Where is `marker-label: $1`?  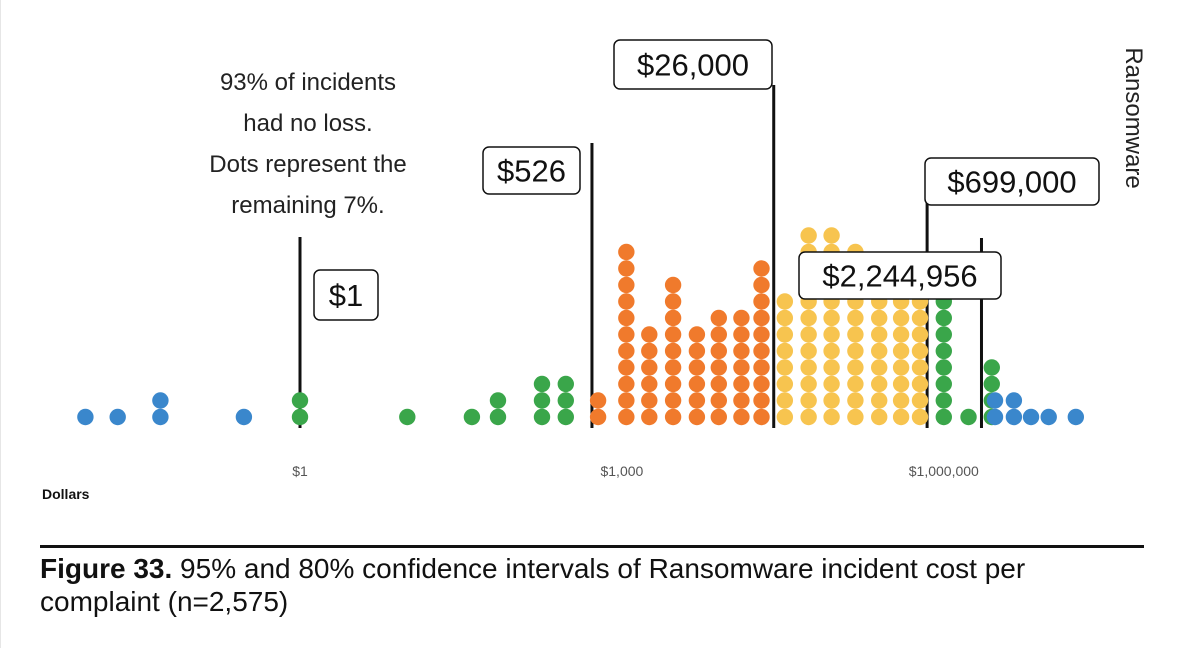
marker-label: $1 is located at coordinates (346, 295).